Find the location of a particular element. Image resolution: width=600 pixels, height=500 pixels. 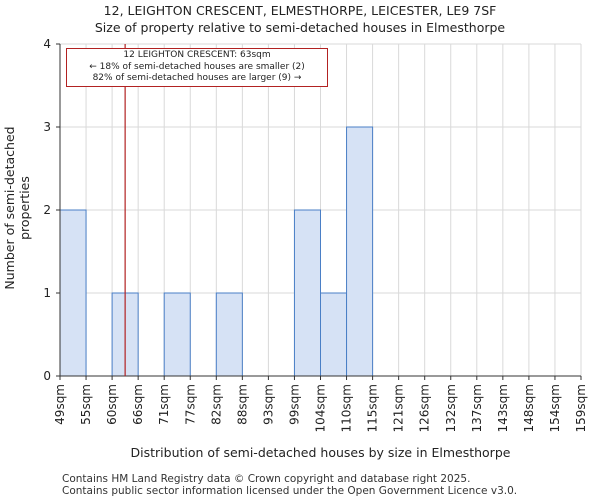

y-tick-label: 4 is located at coordinates (47, 44).